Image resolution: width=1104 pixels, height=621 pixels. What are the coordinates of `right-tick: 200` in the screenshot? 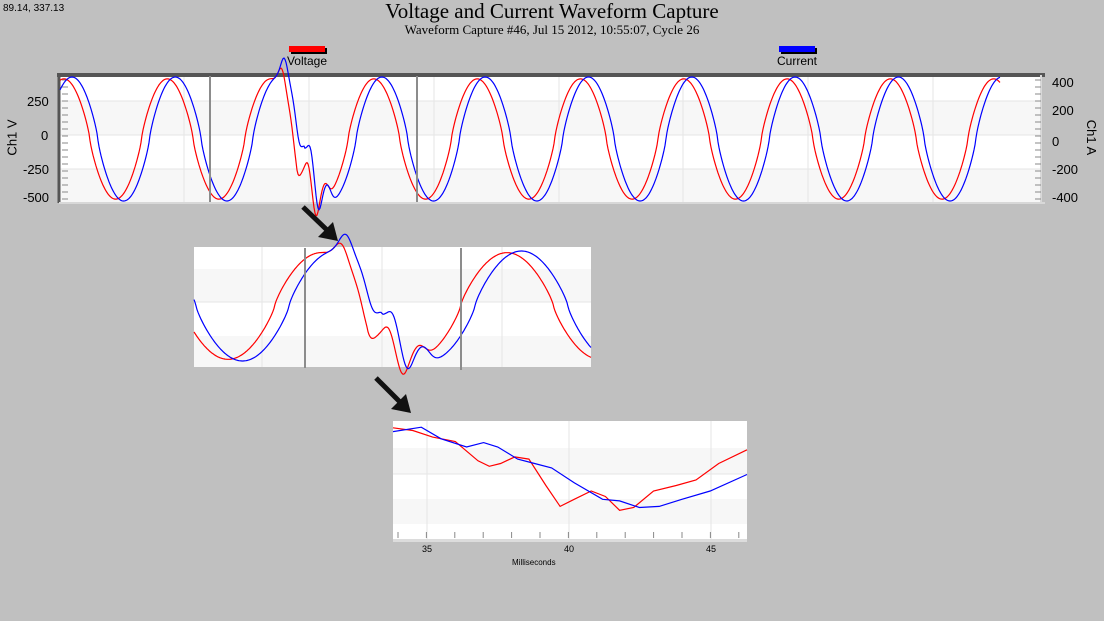 It's located at (1063, 110).